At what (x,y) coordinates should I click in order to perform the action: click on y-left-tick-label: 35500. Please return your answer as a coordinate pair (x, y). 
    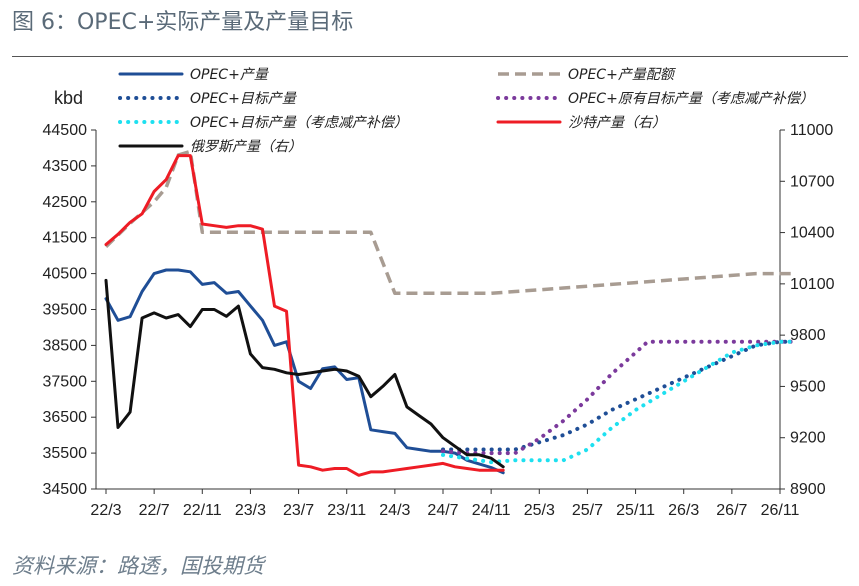
    Looking at the image, I should click on (65, 453).